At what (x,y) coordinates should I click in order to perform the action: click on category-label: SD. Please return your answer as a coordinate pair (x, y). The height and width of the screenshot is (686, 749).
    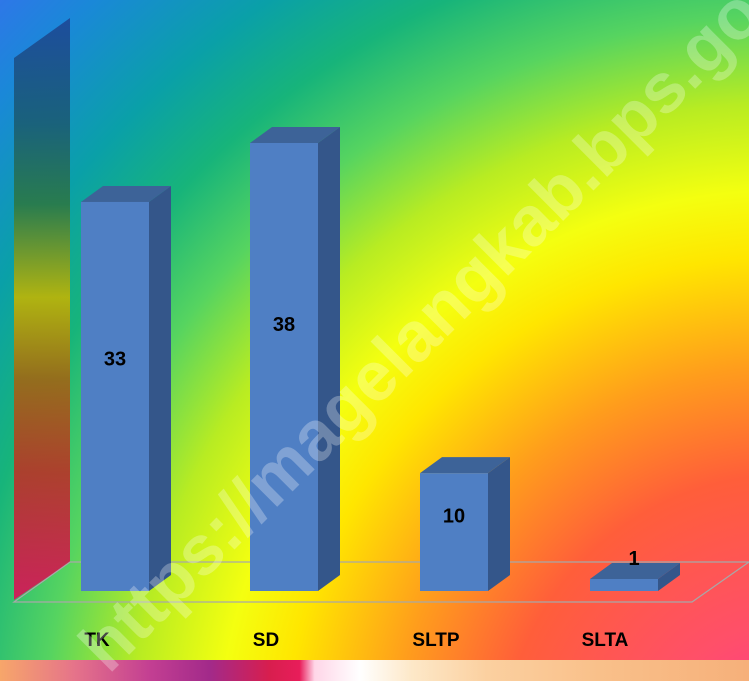
    Looking at the image, I should click on (266, 640).